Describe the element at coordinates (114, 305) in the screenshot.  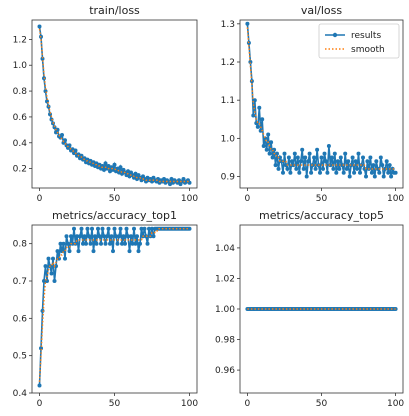
I see `series-line-smooth` at that location.